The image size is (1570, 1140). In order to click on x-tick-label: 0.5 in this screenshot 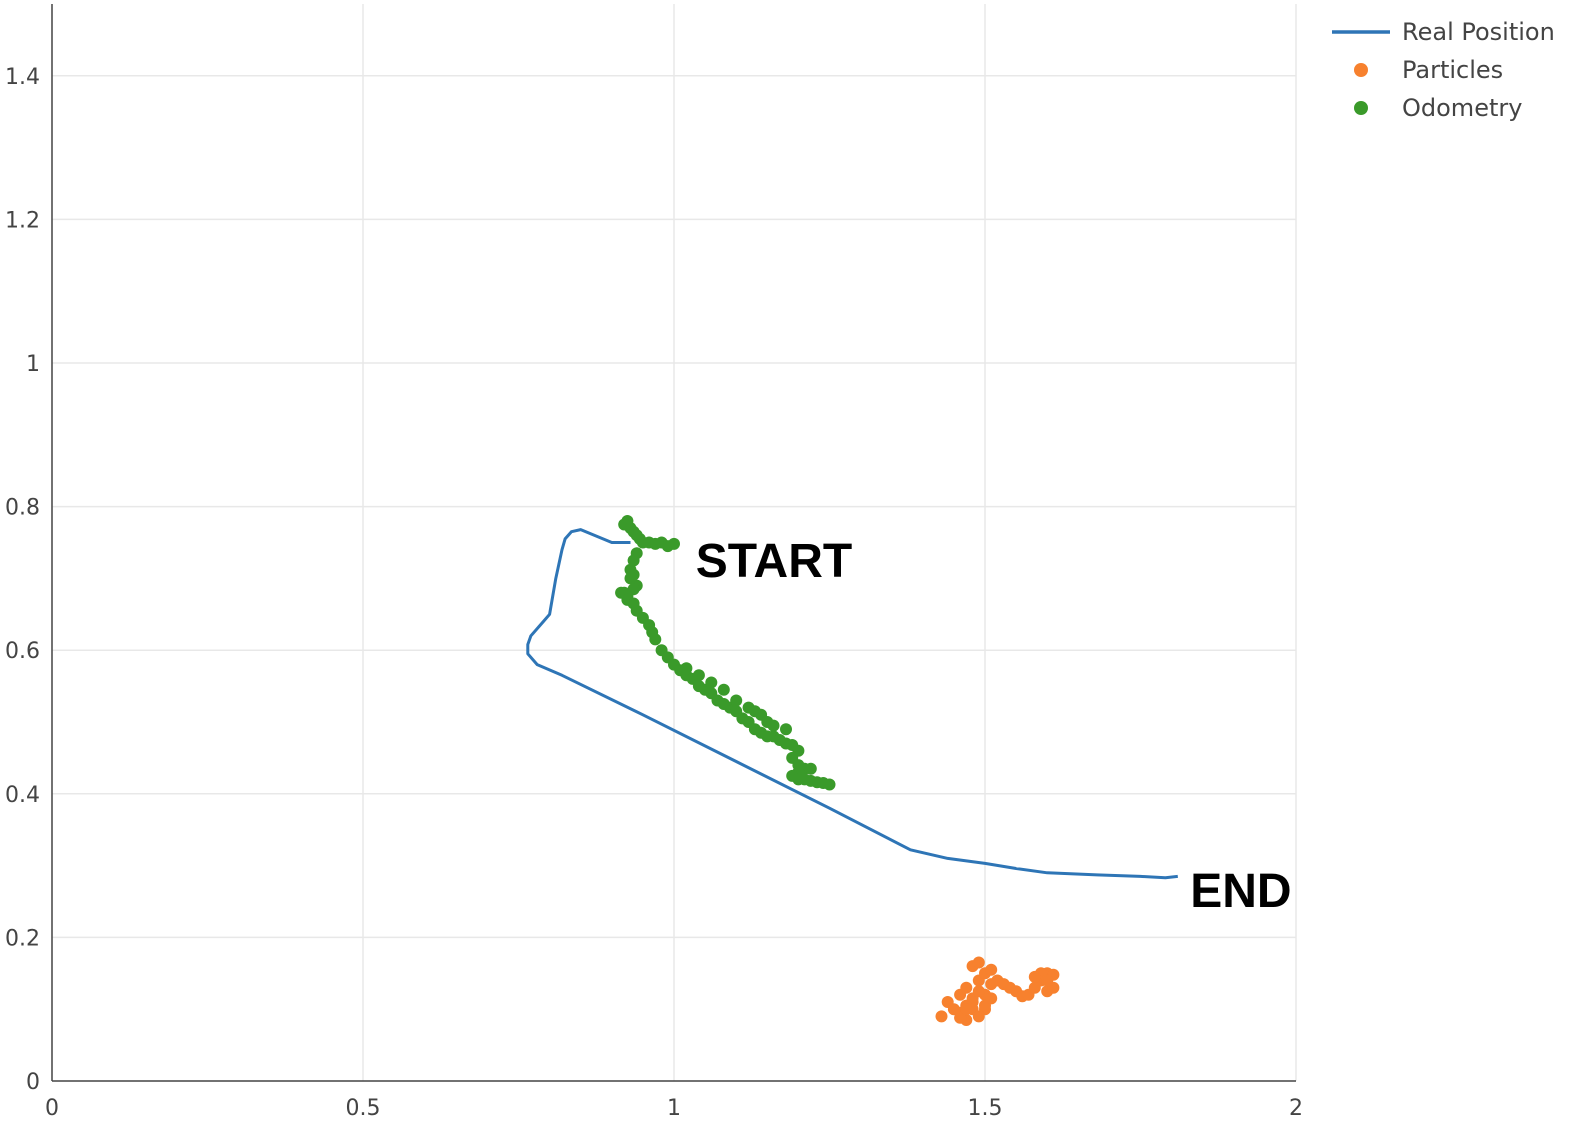, I will do `click(363, 1108)`.